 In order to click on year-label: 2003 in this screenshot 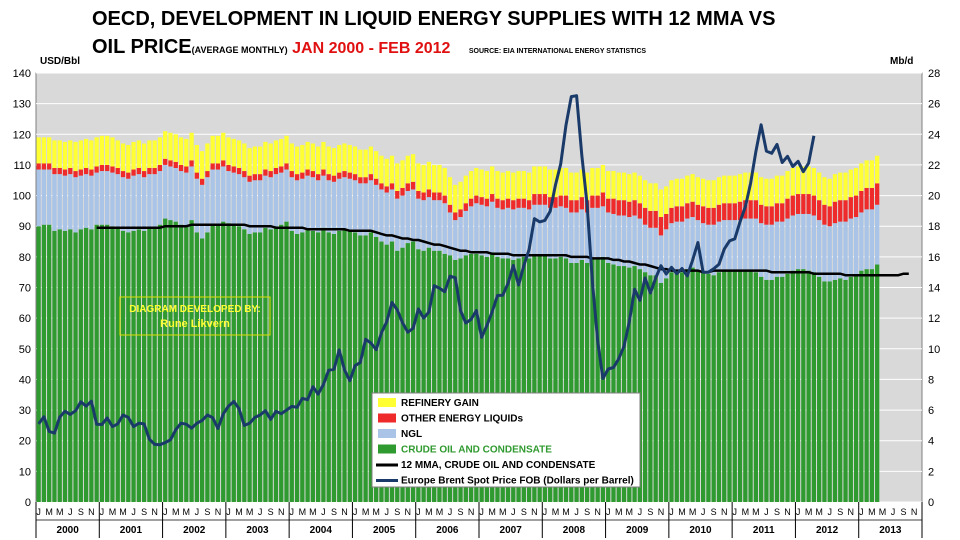, I will do `click(257, 530)`.